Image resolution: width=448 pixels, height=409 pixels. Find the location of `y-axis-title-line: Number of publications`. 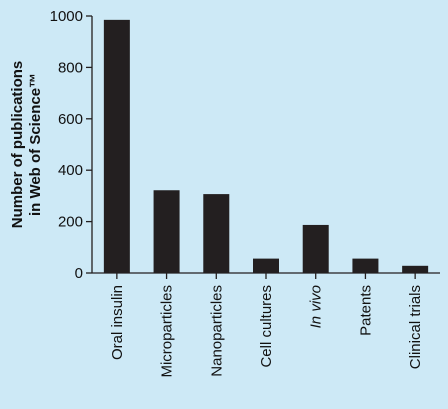

y-axis-title-line: Number of publications is located at coordinates (17, 145).